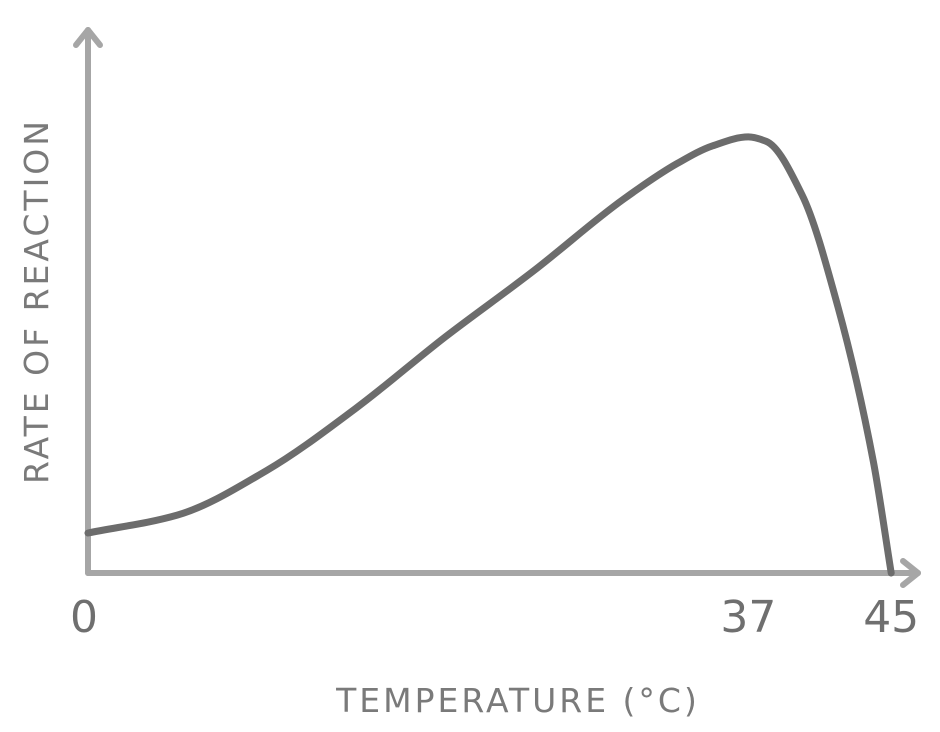  What do you see at coordinates (84, 617) in the screenshot?
I see `x-tick-label-0: 0` at bounding box center [84, 617].